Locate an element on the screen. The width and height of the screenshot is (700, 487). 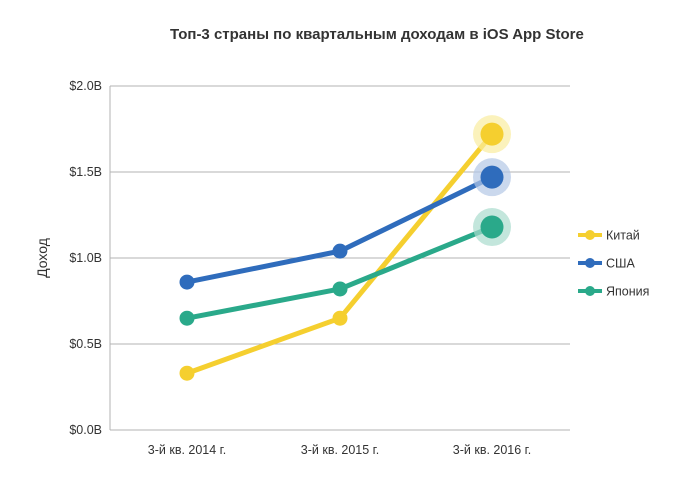
legend-label-2: Япония is located at coordinates (627, 292).